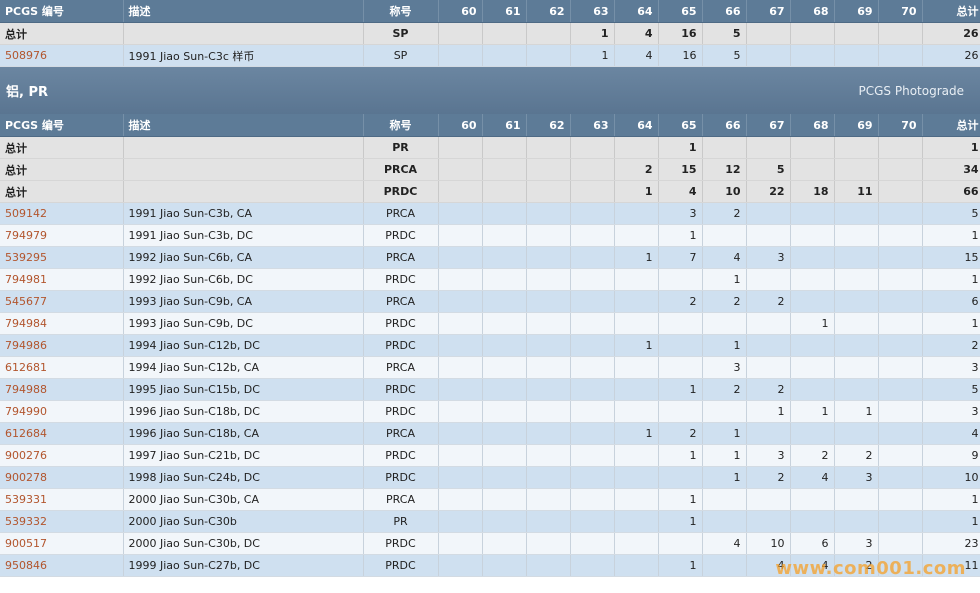 Image resolution: width=980 pixels, height=593 pixels. What do you see at coordinates (26, 257) in the screenshot?
I see `pcgs-number-link: 539295` at bounding box center [26, 257].